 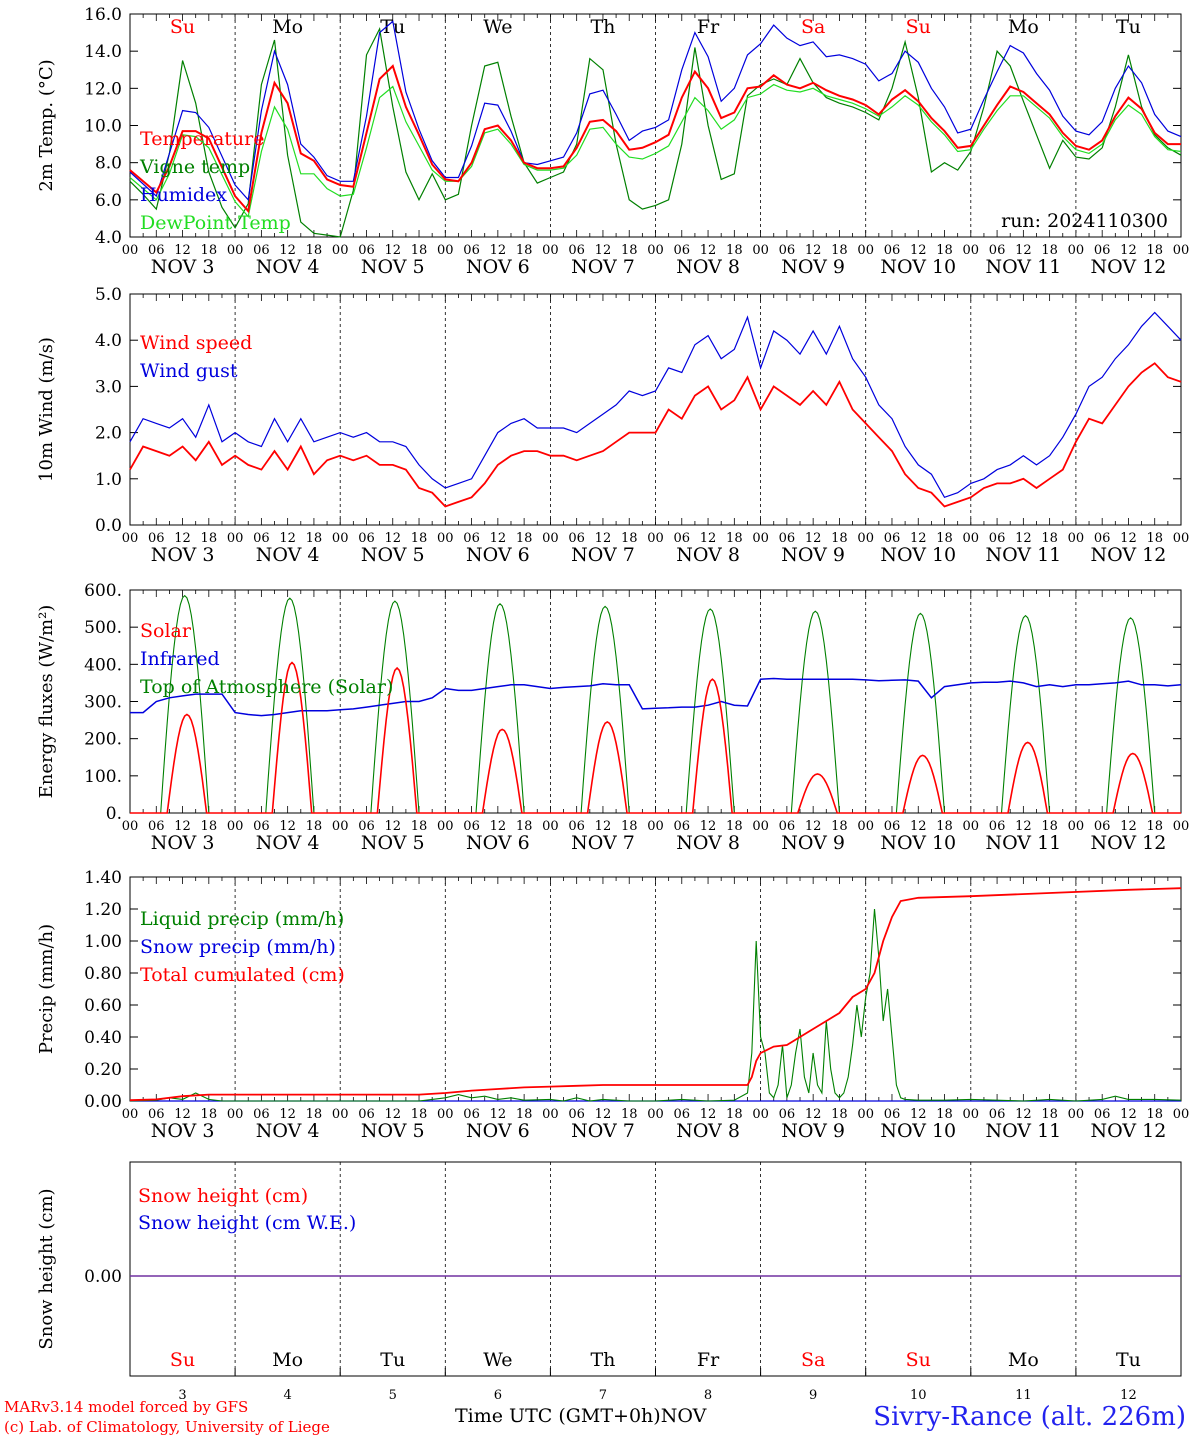 I want to click on x-date-label: NOV 8, so click(x=708, y=267).